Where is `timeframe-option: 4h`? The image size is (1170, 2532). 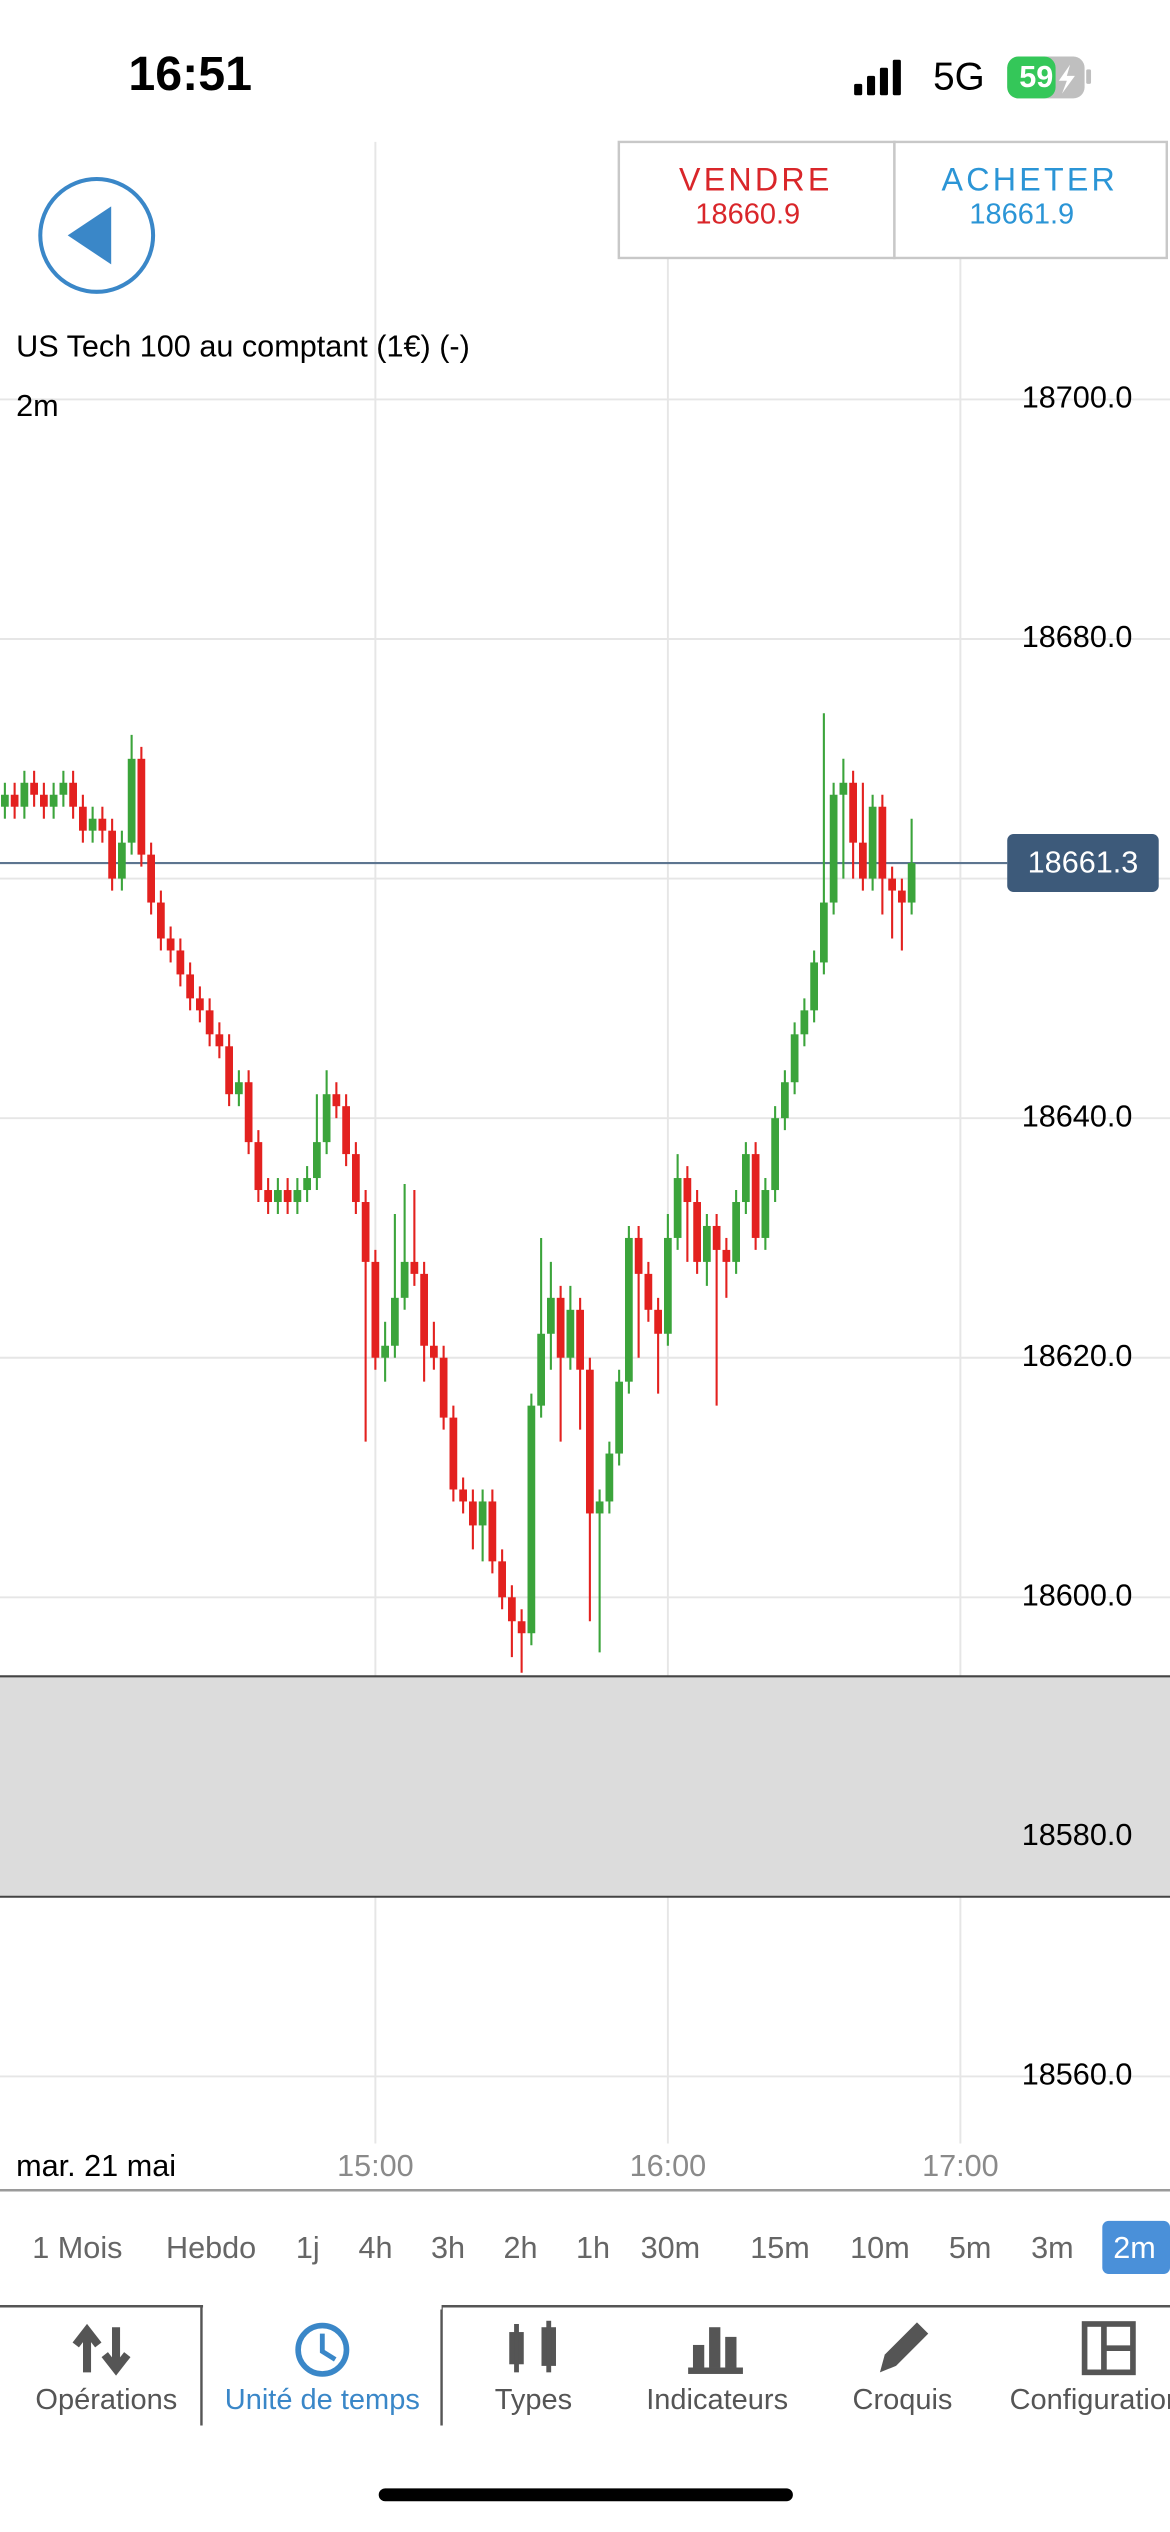 timeframe-option: 4h is located at coordinates (375, 2248).